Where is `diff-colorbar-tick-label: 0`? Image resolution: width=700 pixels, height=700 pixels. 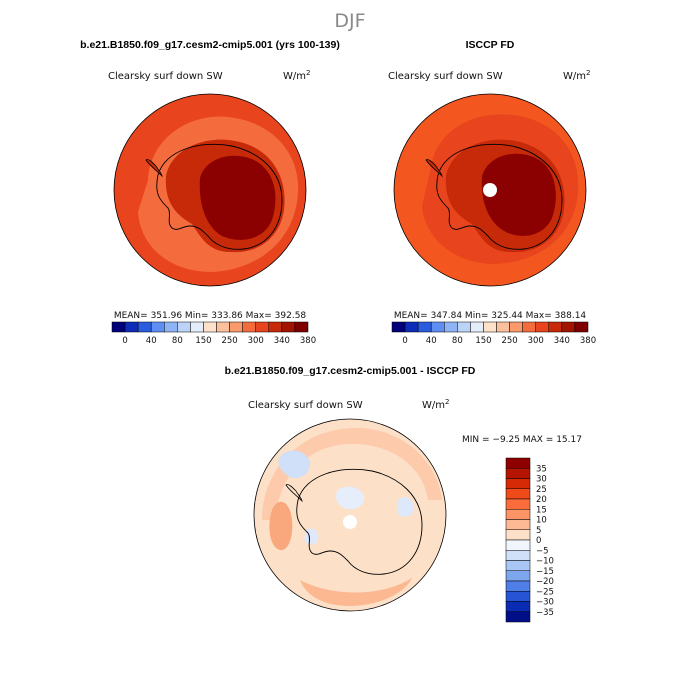 diff-colorbar-tick-label: 0 is located at coordinates (538, 541).